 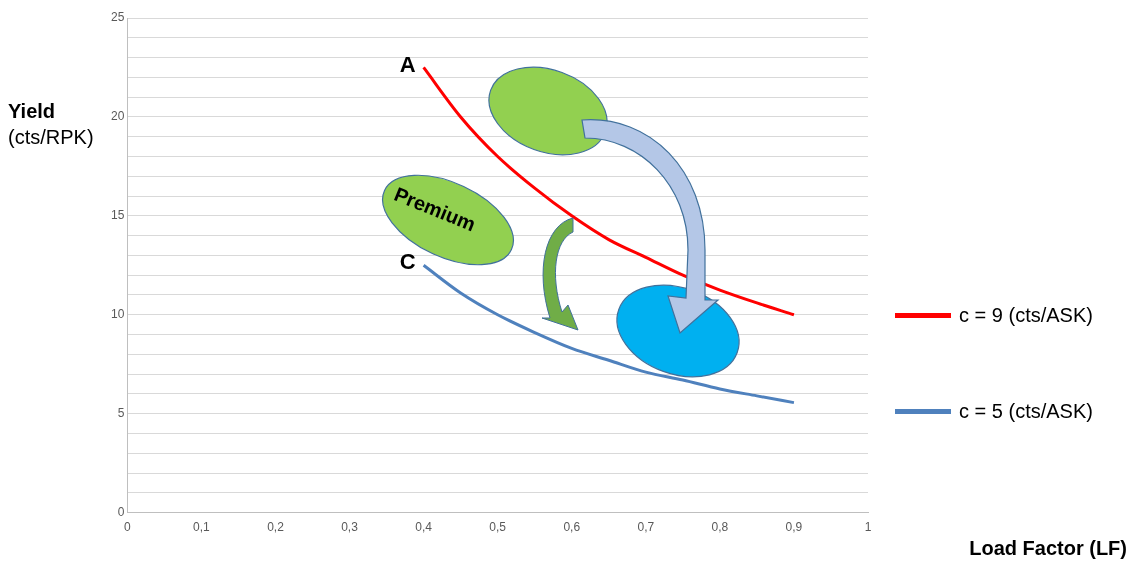 What do you see at coordinates (350, 527) in the screenshot?
I see `x-tick-label: 0,3` at bounding box center [350, 527].